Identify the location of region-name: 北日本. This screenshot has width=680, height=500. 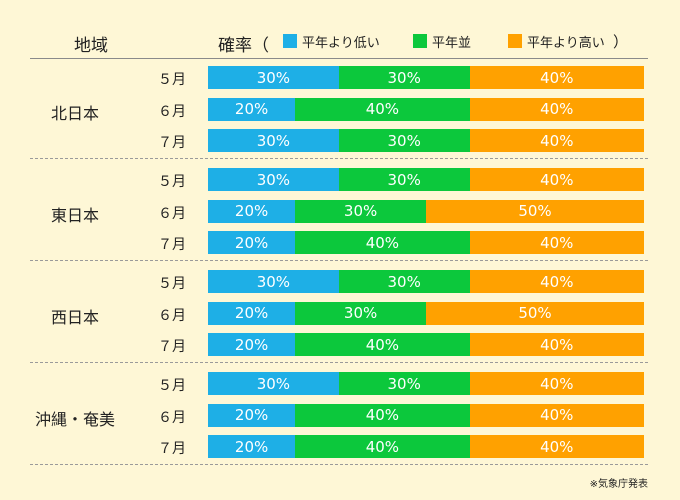
(74, 113).